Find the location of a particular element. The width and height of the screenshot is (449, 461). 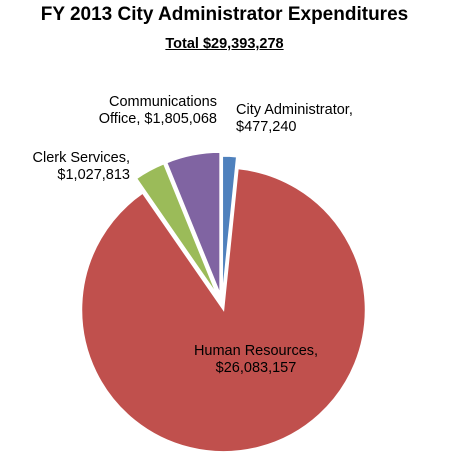

chart-title: FY 2013 City Administrator Expenditures is located at coordinates (224, 14).